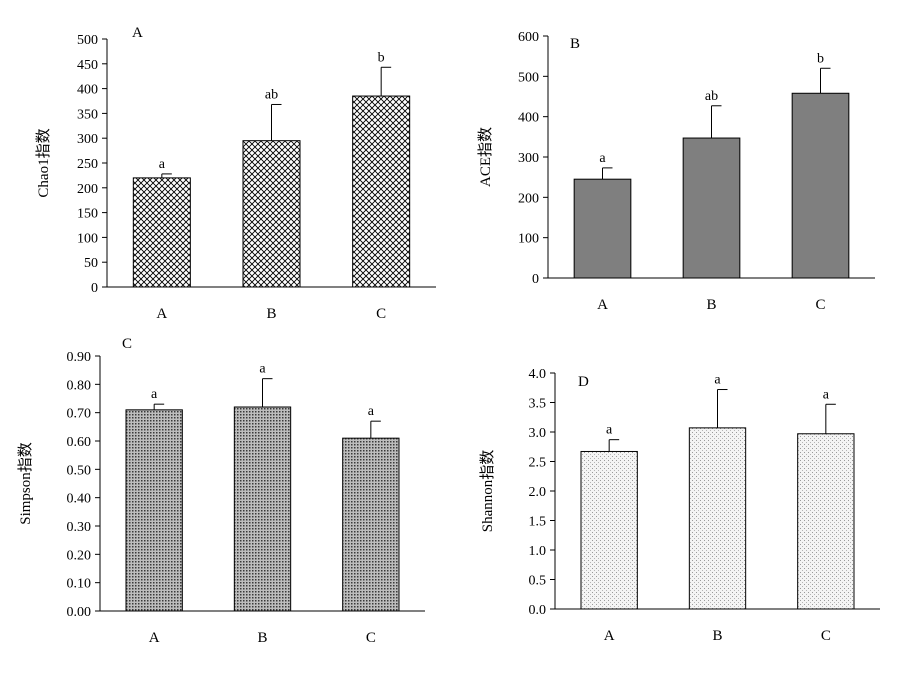 This screenshot has height=682, width=920. I want to click on y-tick-label: 0.10, so click(79, 584).